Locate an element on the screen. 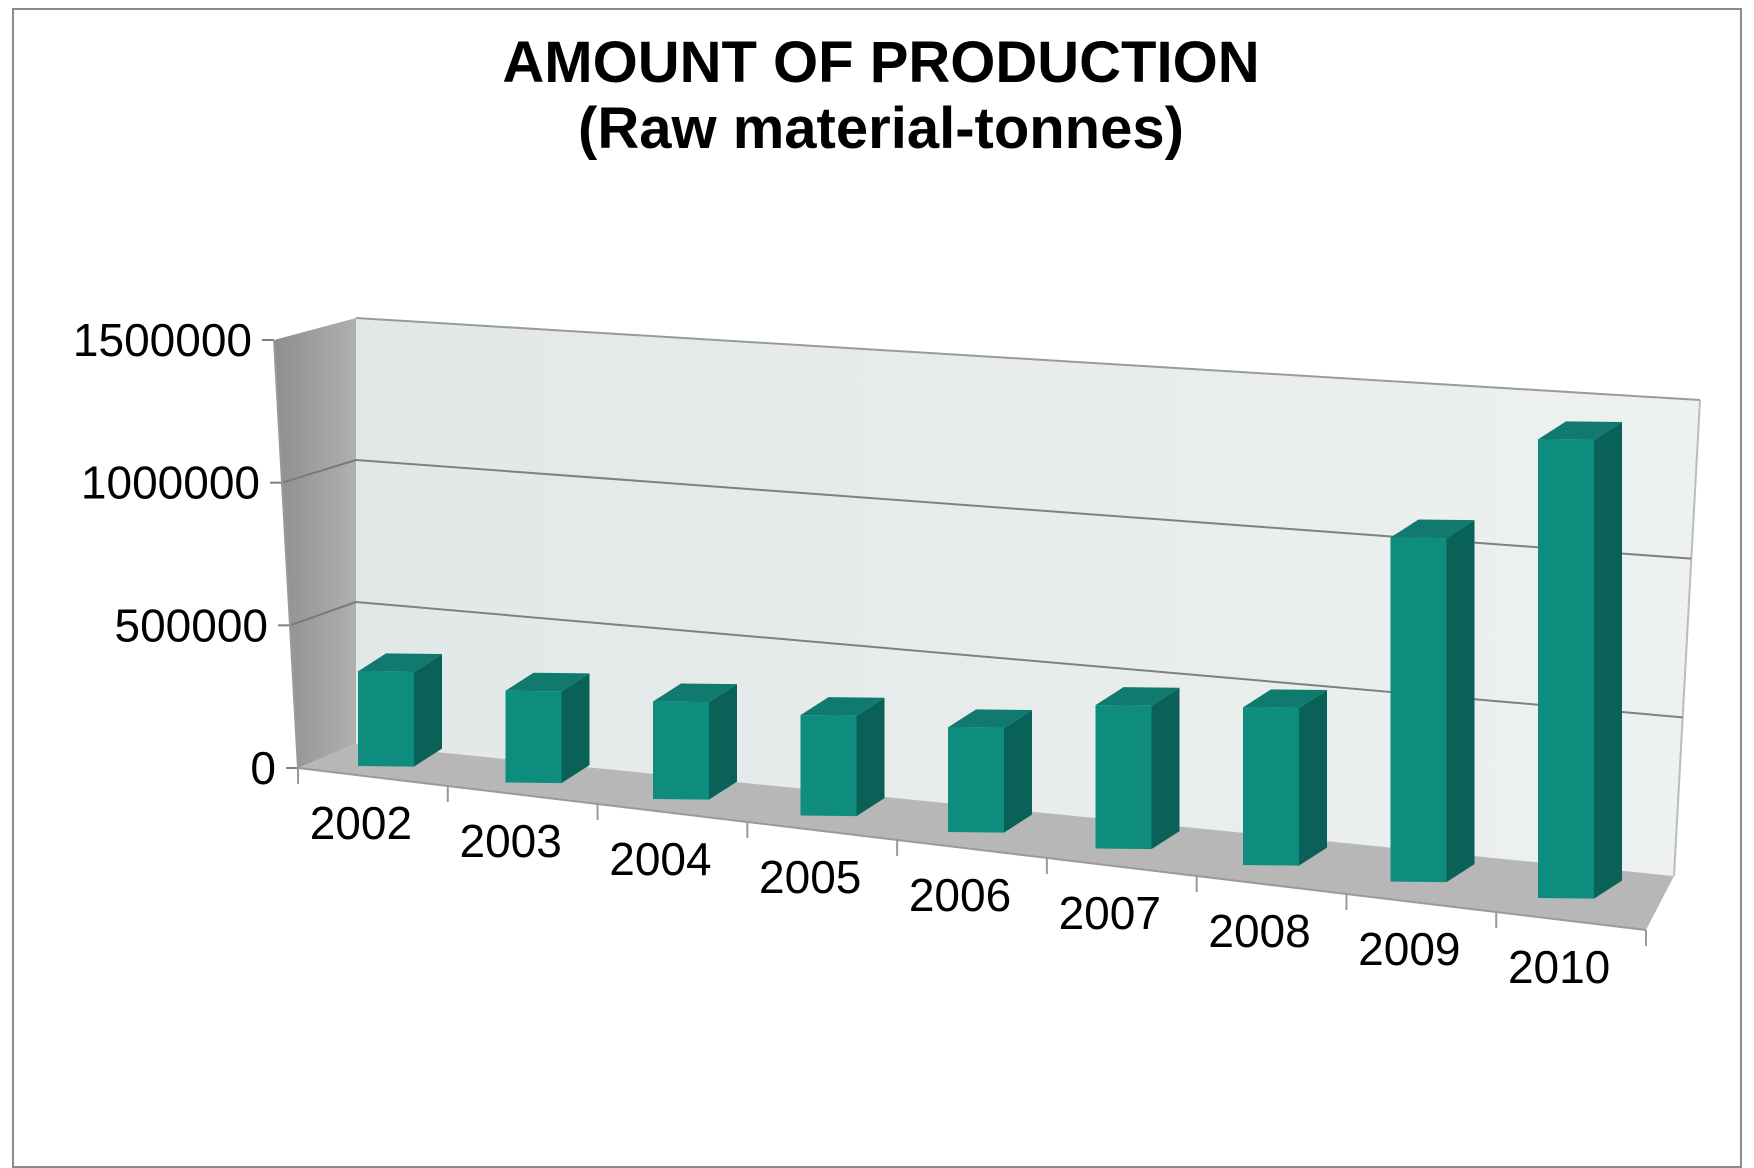  bar-2010 is located at coordinates (1580, 660).